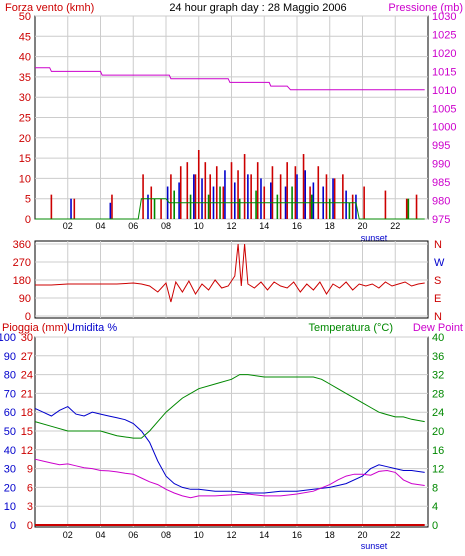 This screenshot has height=556, width=465. I want to click on pressure-line, so click(230, 79).